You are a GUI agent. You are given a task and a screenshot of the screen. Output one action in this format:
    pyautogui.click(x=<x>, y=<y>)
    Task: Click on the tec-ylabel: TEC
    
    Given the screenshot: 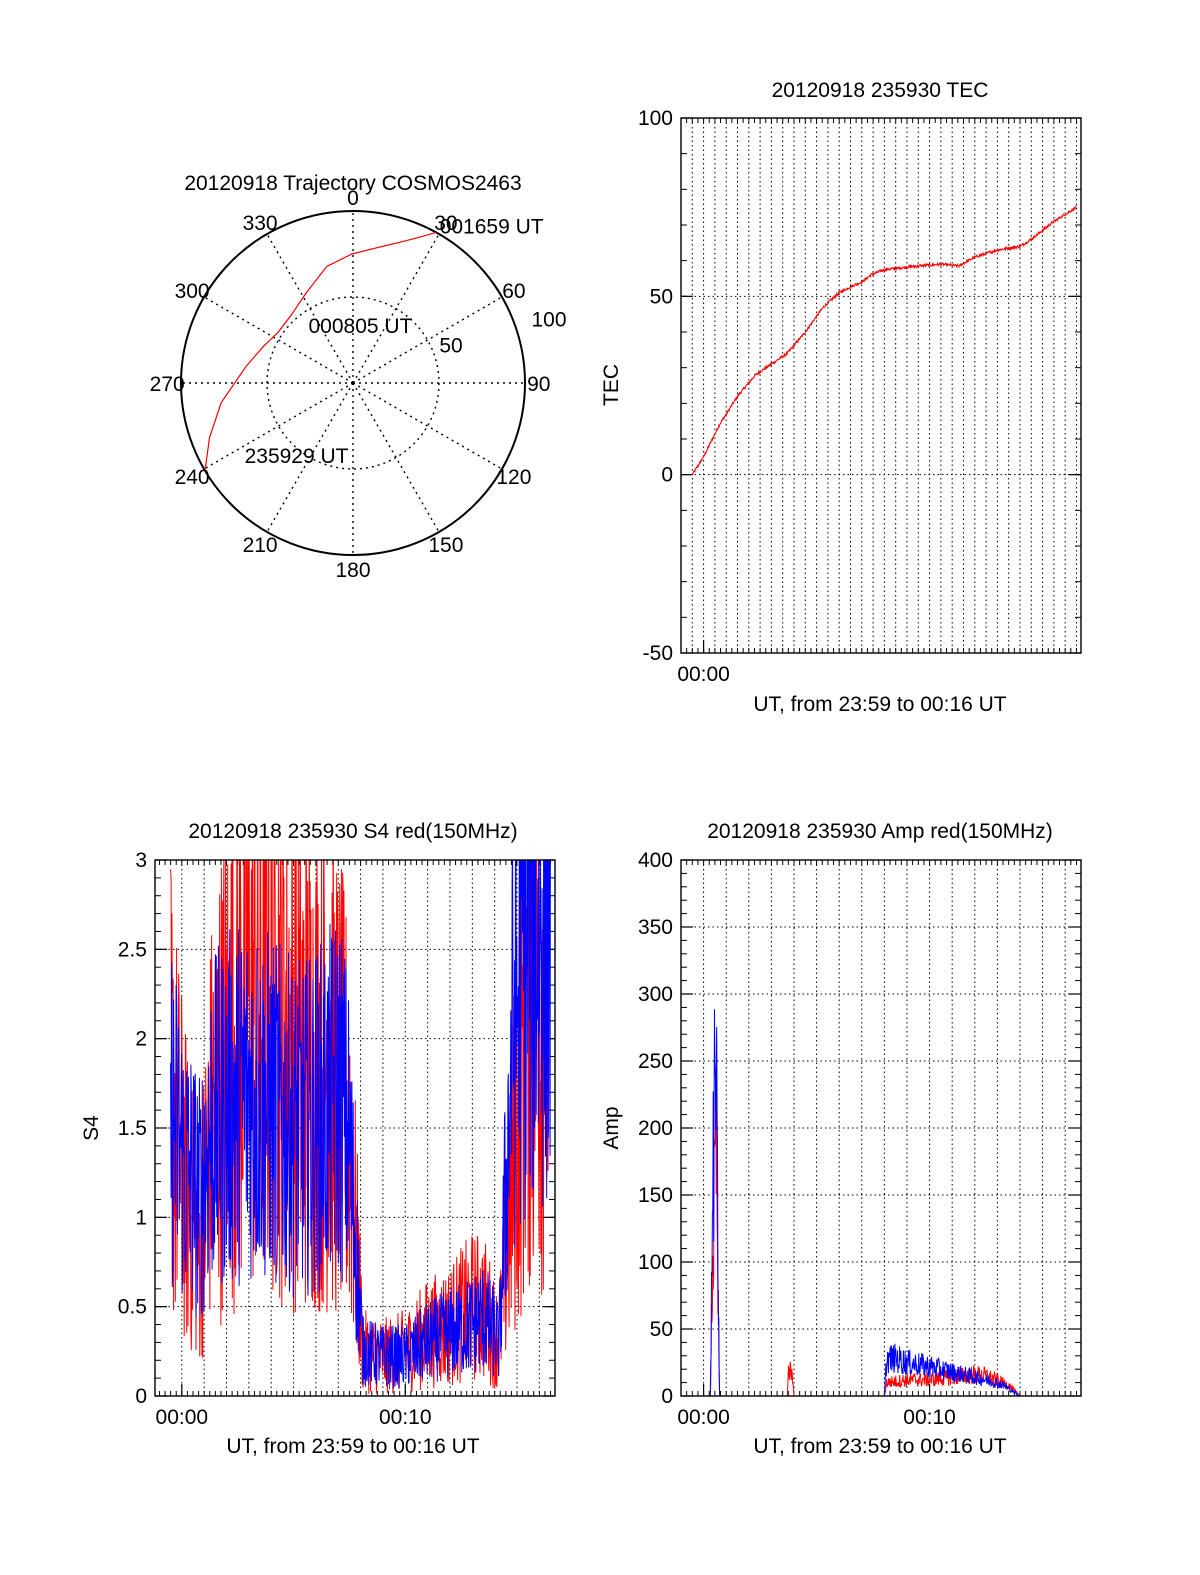 What is the action you would take?
    pyautogui.click(x=611, y=385)
    